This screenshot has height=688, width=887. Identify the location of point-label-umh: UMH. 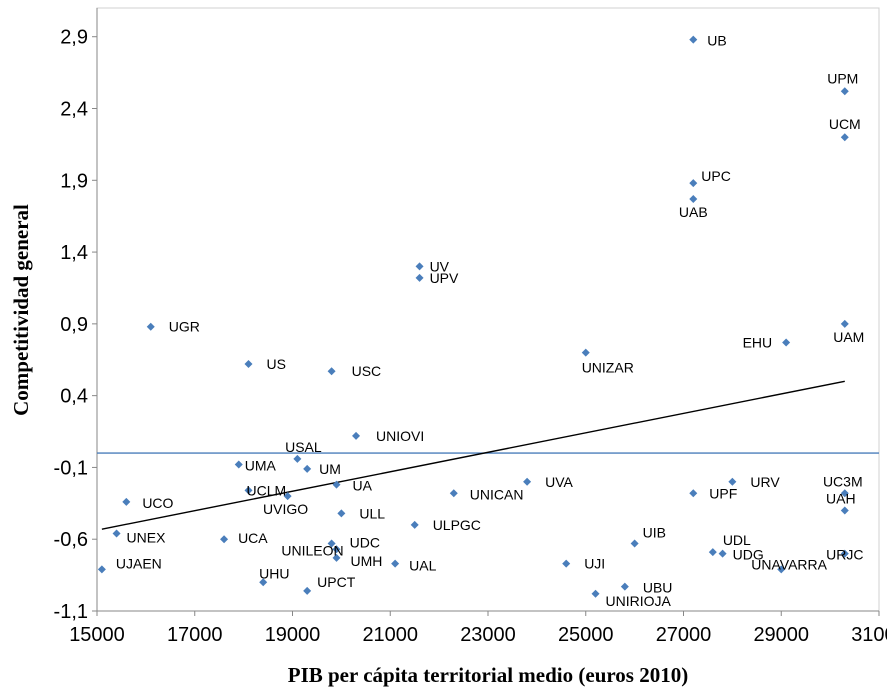
(366, 561).